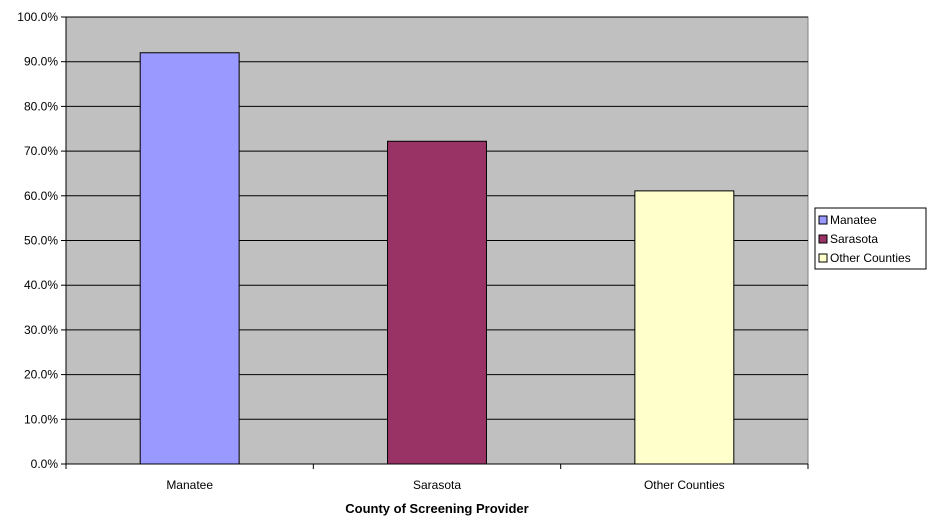 The image size is (927, 523). Describe the element at coordinates (436, 508) in the screenshot. I see `x-axis-title: County of Screening Provider` at that location.